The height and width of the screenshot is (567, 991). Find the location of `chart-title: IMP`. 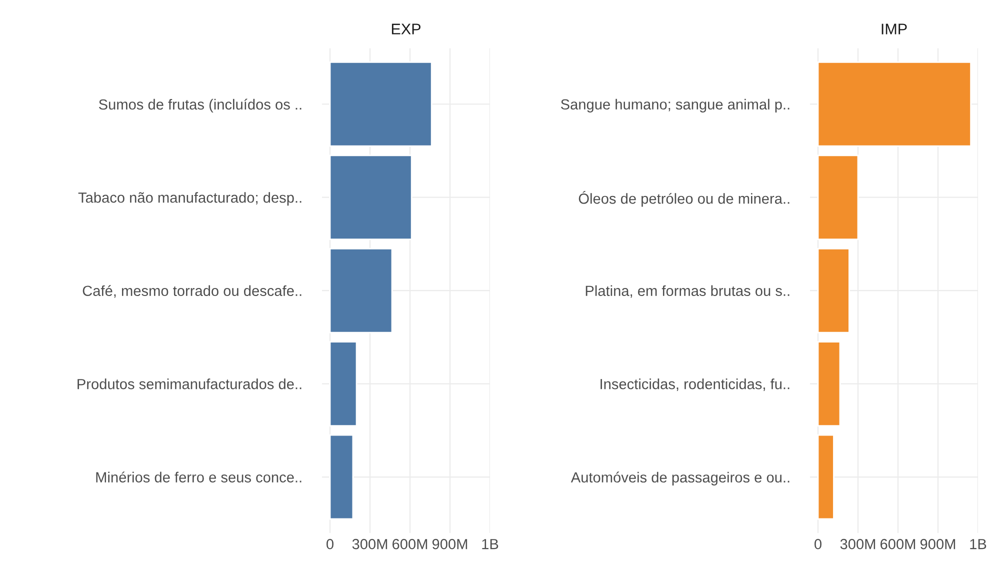

chart-title: IMP is located at coordinates (894, 29).